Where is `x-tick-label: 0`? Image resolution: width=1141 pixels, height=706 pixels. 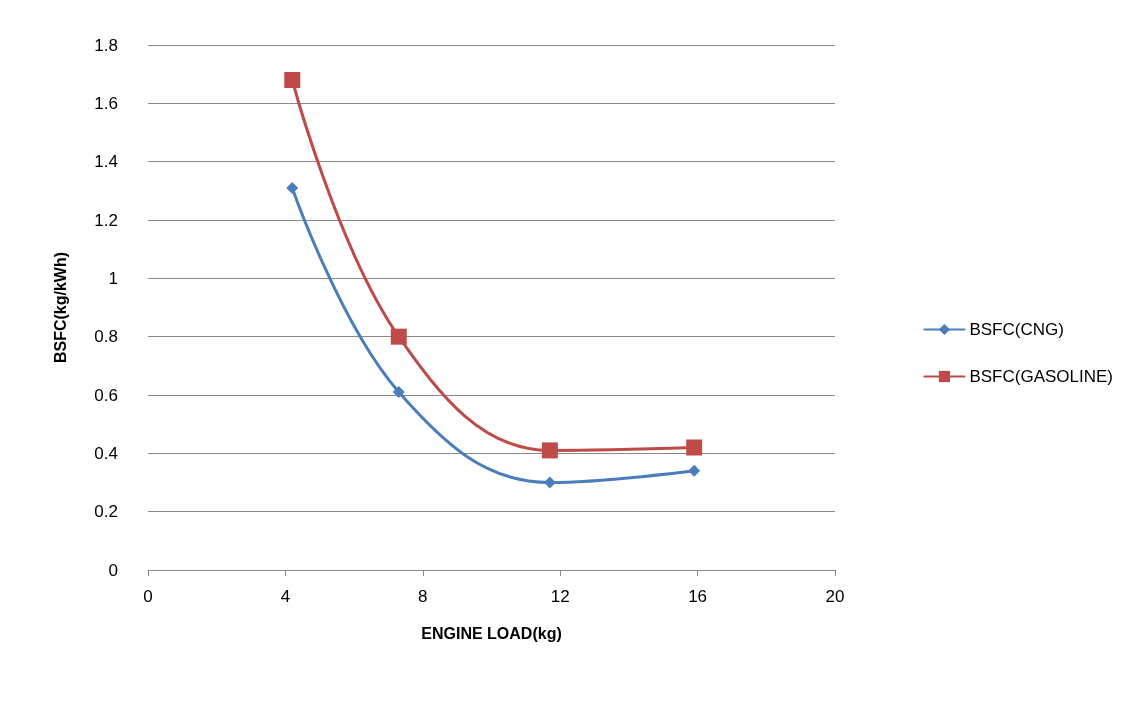 x-tick-label: 0 is located at coordinates (148, 596).